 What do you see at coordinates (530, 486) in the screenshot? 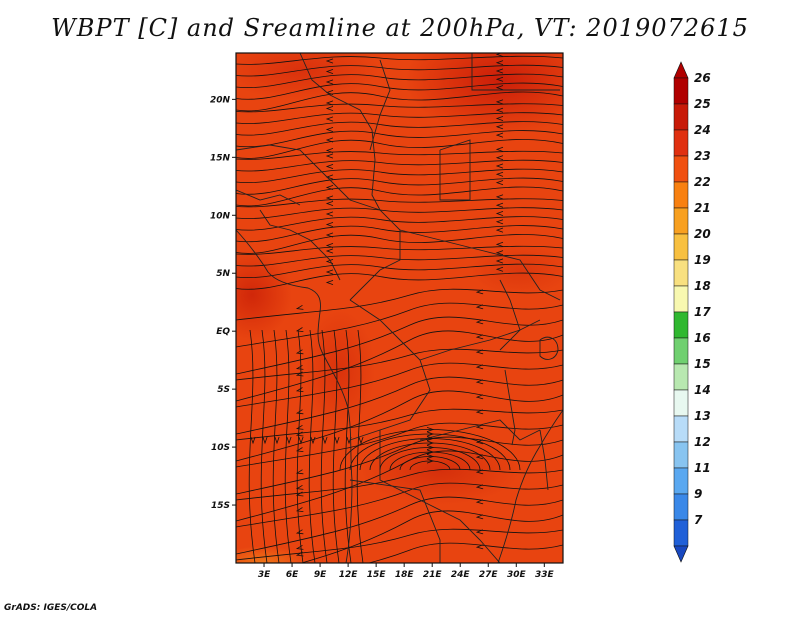
I see `coastline-east-africa` at bounding box center [530, 486].